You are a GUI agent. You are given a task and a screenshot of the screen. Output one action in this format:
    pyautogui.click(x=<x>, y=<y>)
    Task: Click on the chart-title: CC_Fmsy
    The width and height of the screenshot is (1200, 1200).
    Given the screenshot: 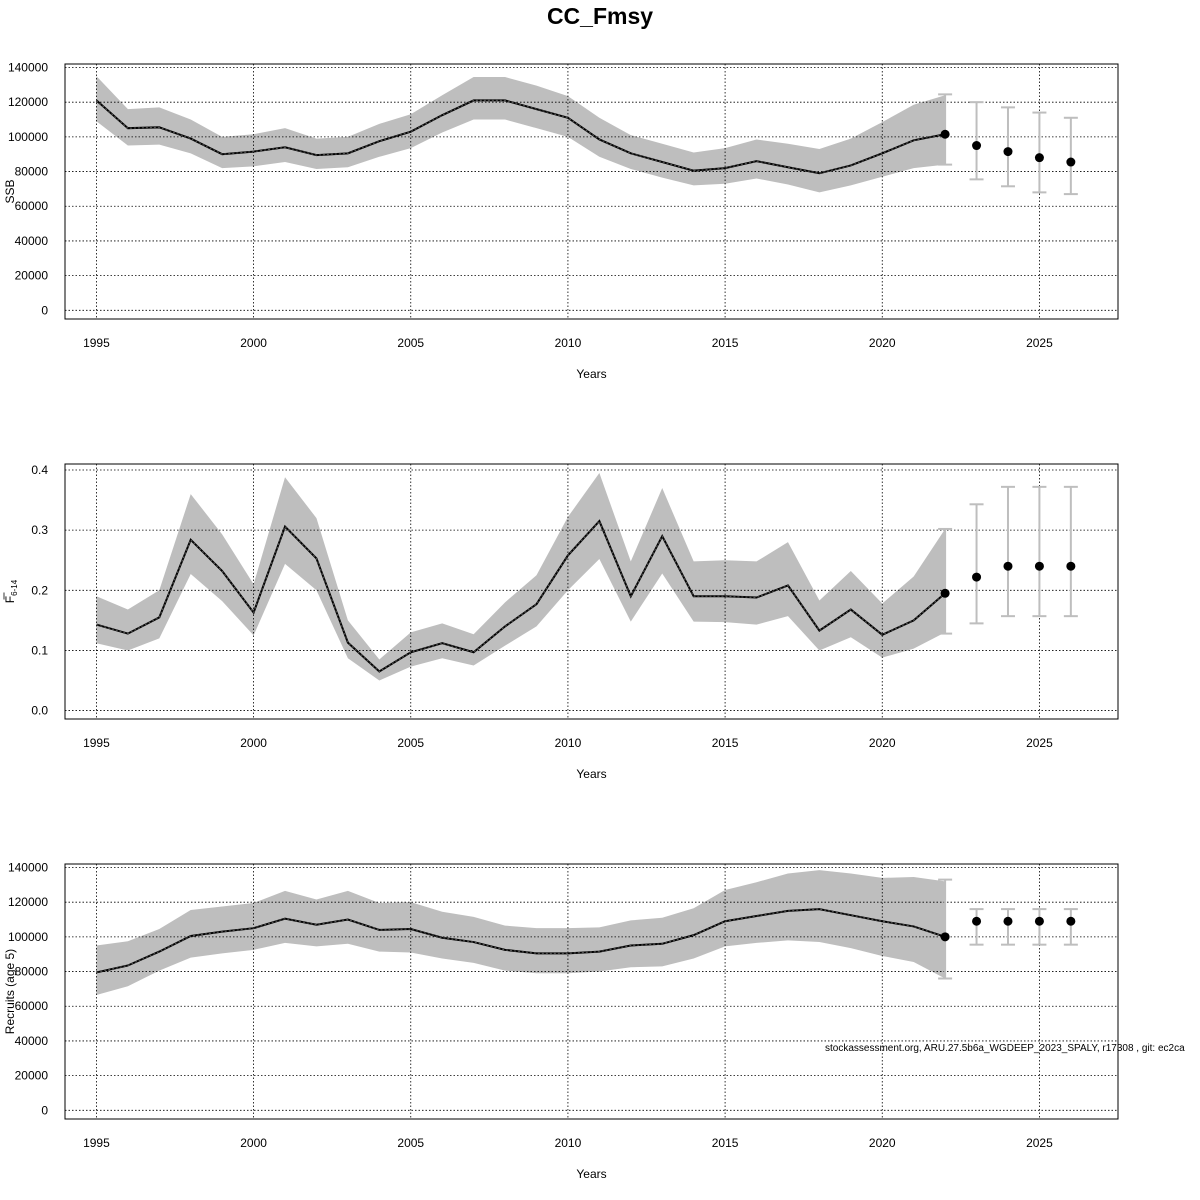 What is the action you would take?
    pyautogui.click(x=600, y=16)
    